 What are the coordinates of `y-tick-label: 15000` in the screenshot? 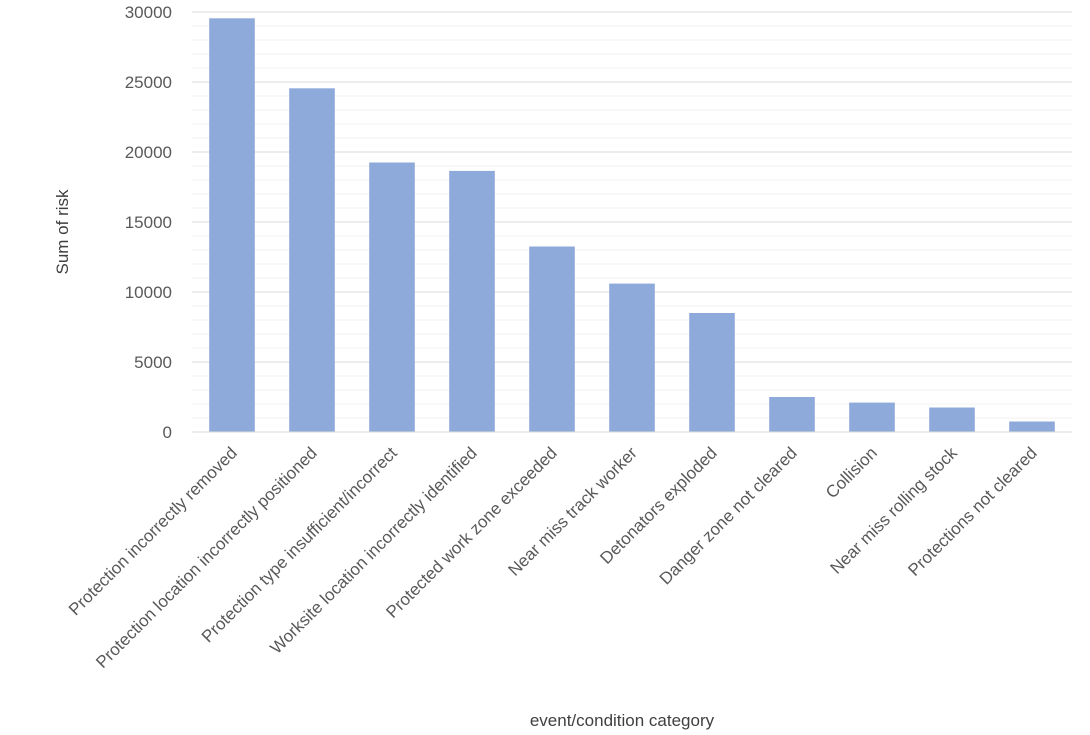 It's located at (148, 222).